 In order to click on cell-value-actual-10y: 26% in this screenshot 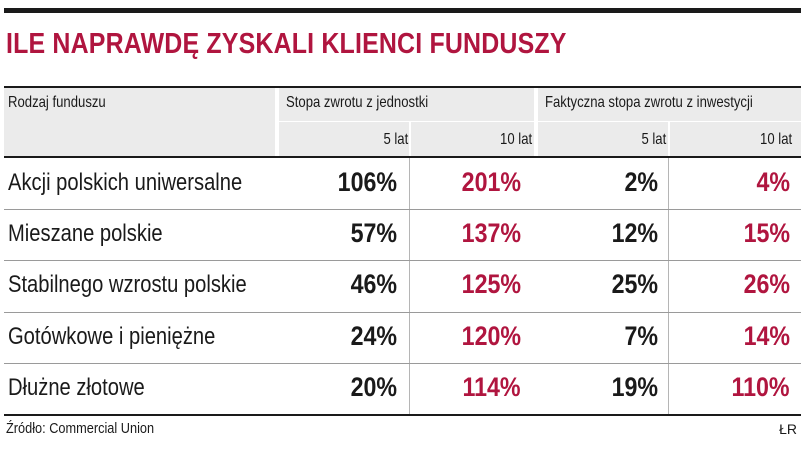, I will do `click(766, 284)`.